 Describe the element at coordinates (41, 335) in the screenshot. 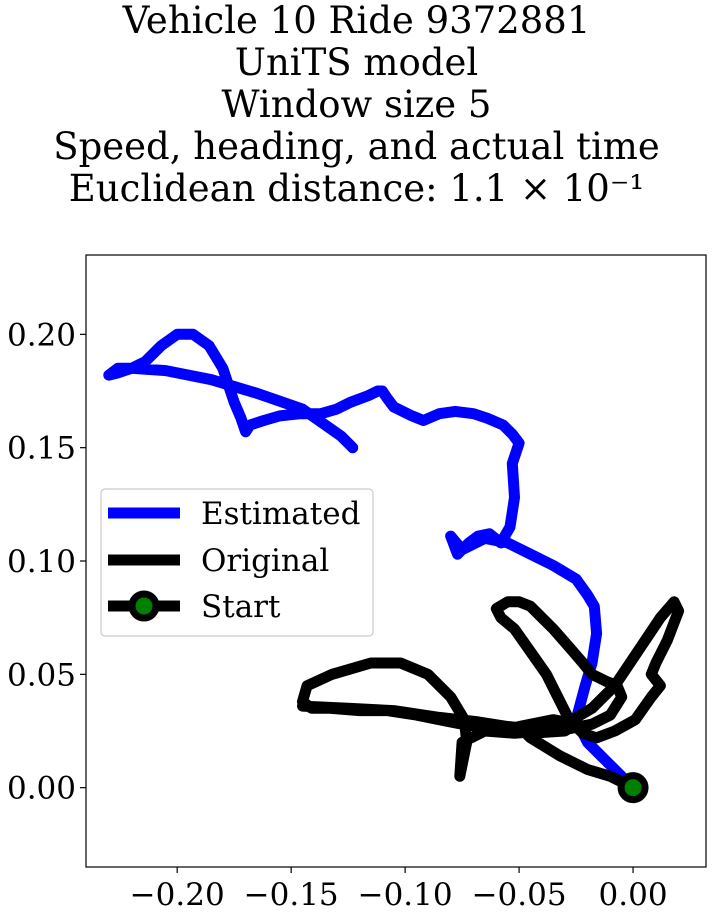

I see `y-tick-label: 0.20` at that location.